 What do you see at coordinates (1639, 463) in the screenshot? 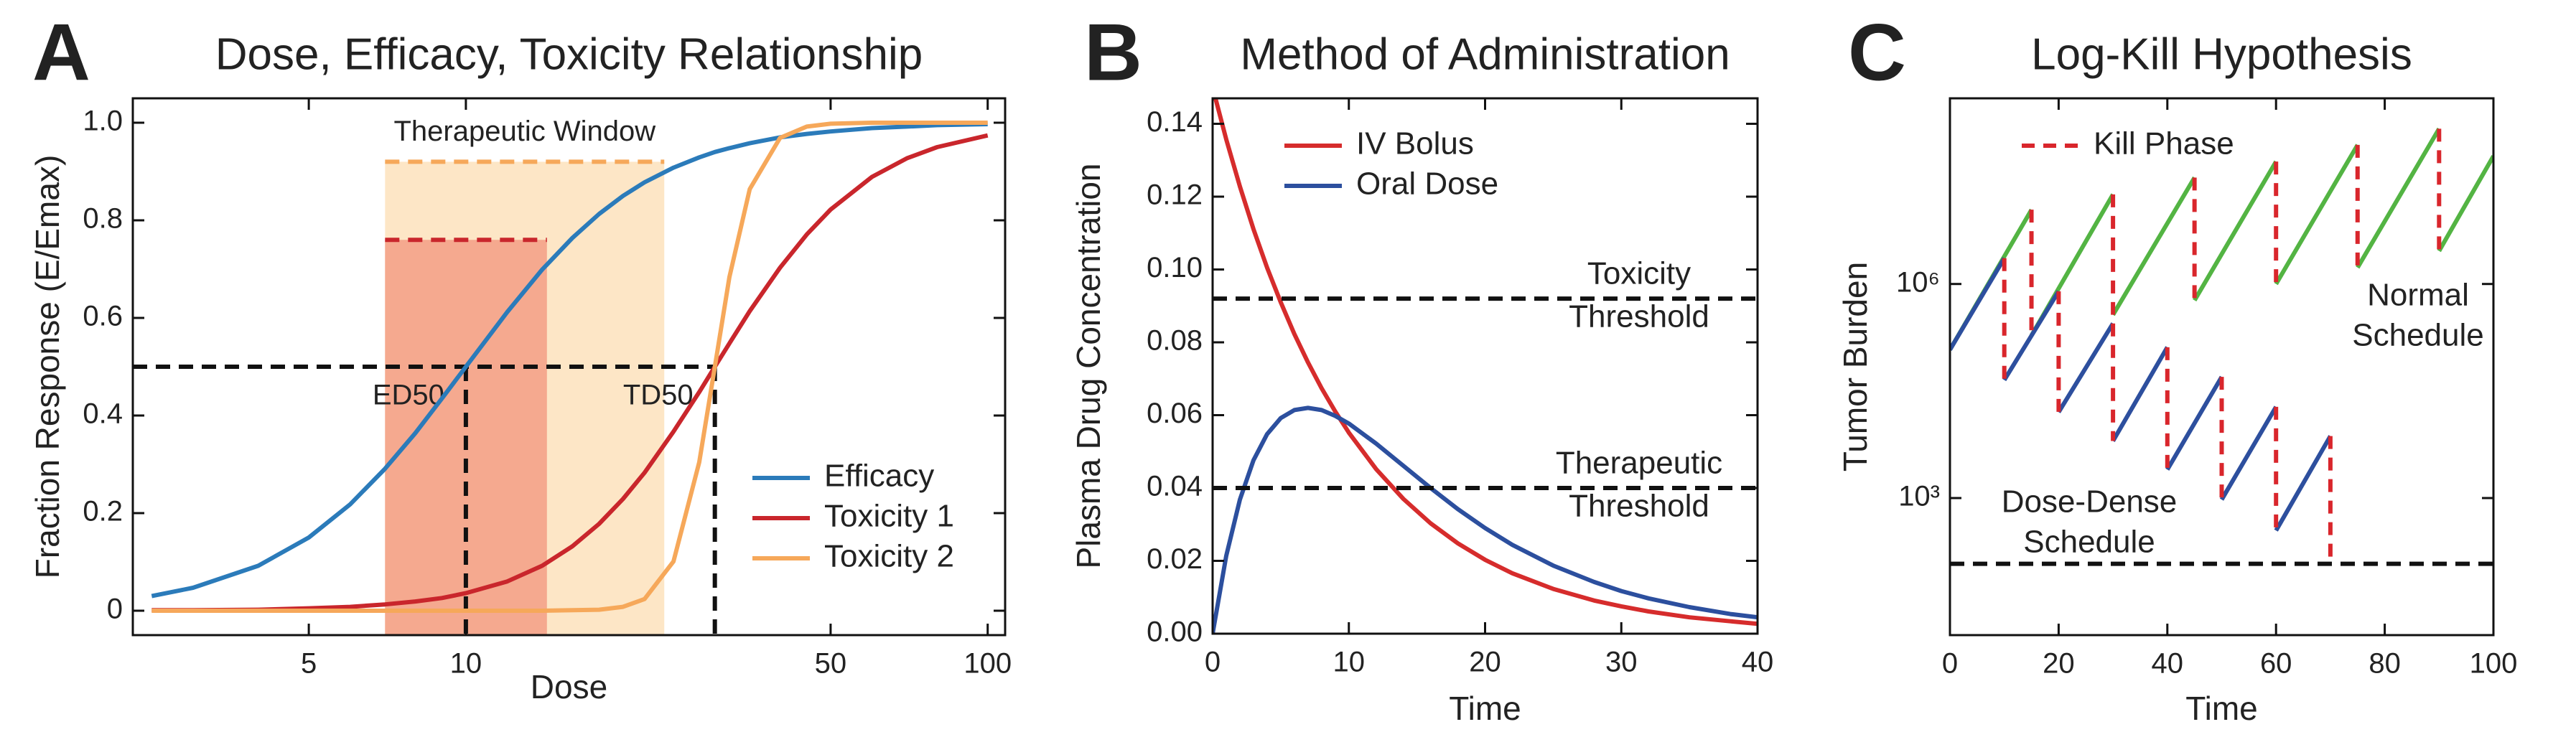
I see `threshold-label: Therapeutic` at bounding box center [1639, 463].